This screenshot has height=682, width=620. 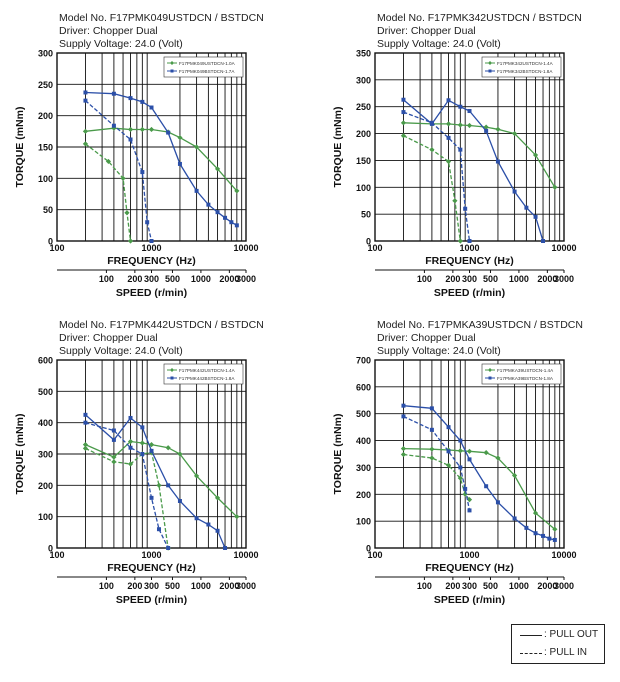 I want to click on y-tick-label: 600, so click(x=45, y=361).